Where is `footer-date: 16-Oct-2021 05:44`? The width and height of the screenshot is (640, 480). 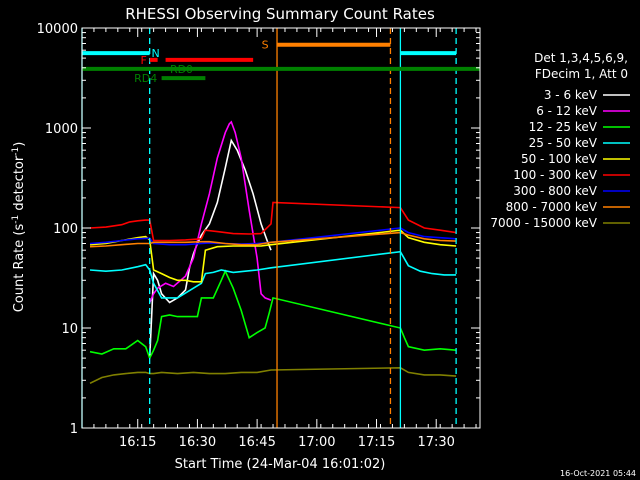 footer-date: 16-Oct-2021 05:44 is located at coordinates (598, 473).